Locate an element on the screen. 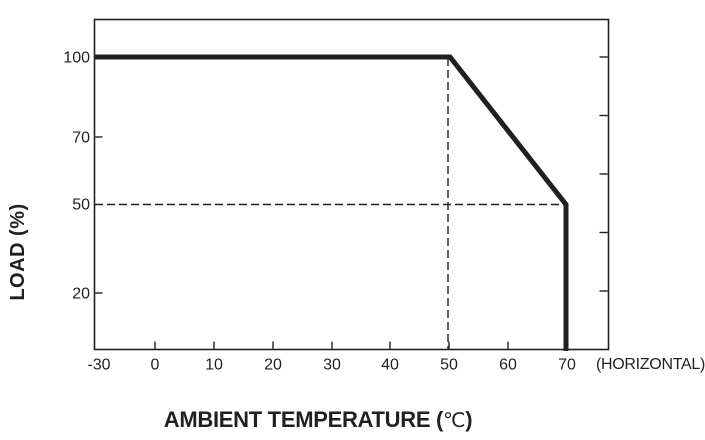 This screenshot has width=705, height=440. horizontal-orientation-note: (HORIZONTAL) is located at coordinates (650, 364).